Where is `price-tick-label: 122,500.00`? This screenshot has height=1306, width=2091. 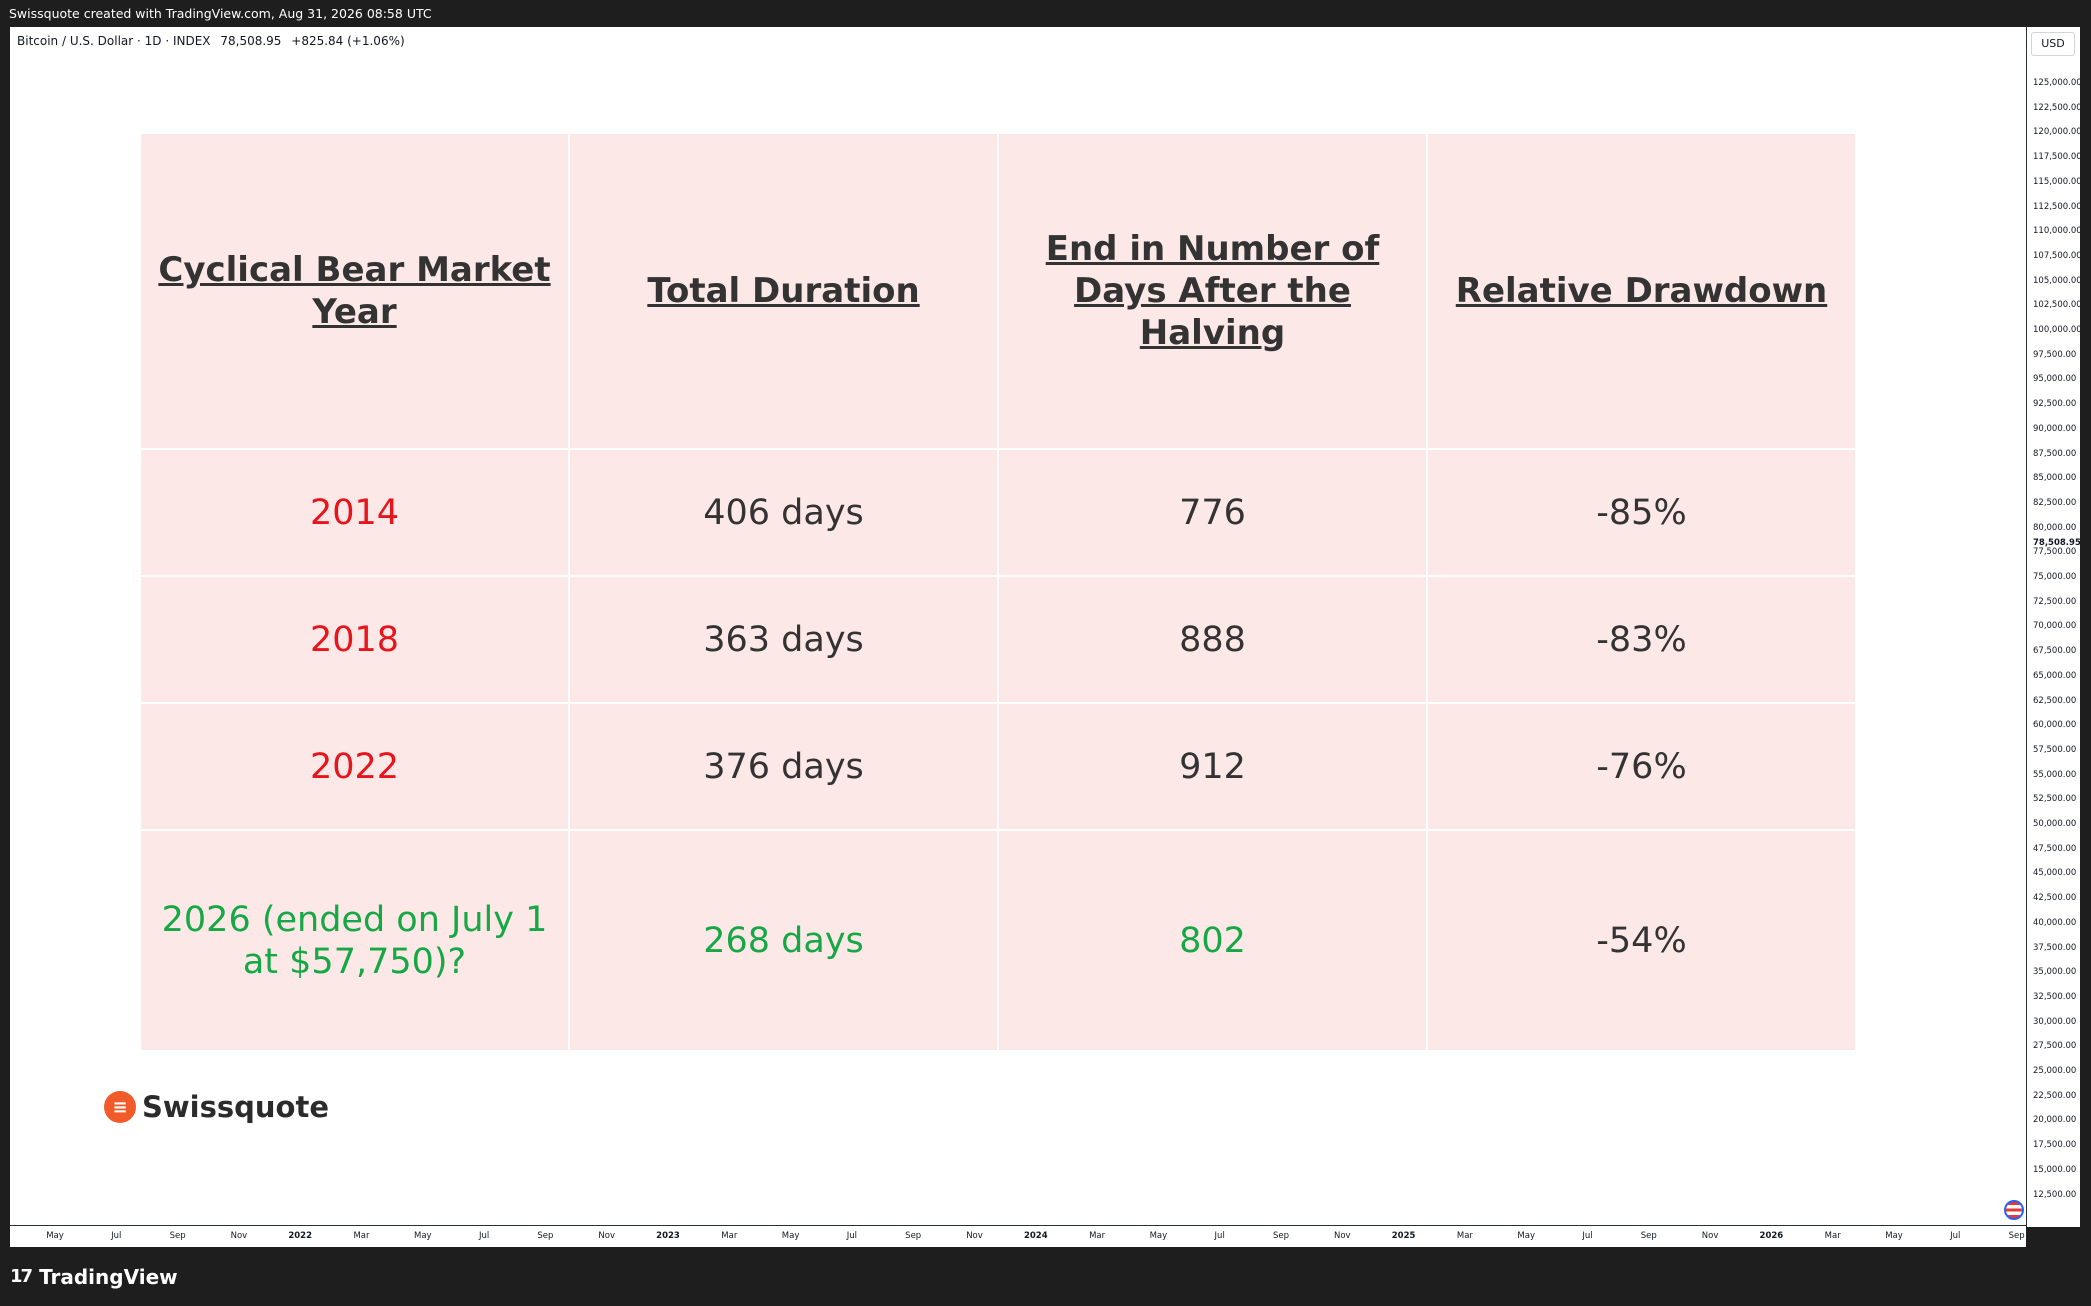
price-tick-label: 122,500.00 is located at coordinates (2057, 107).